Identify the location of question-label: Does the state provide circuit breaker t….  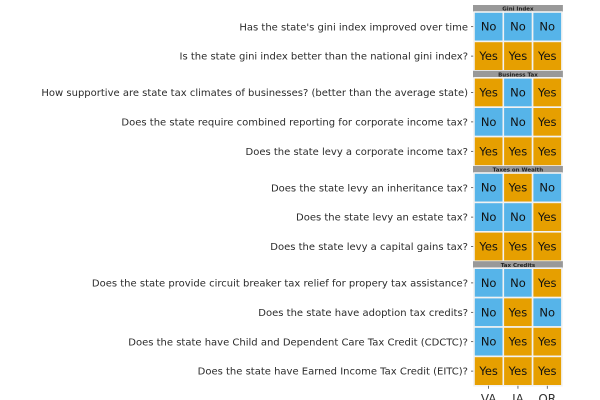
(280, 284).